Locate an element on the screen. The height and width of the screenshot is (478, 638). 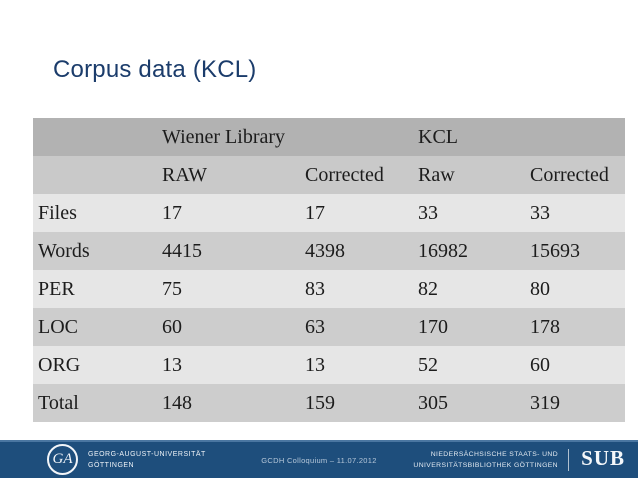
page-title: Corpus data (KCL) is located at coordinates (155, 69).